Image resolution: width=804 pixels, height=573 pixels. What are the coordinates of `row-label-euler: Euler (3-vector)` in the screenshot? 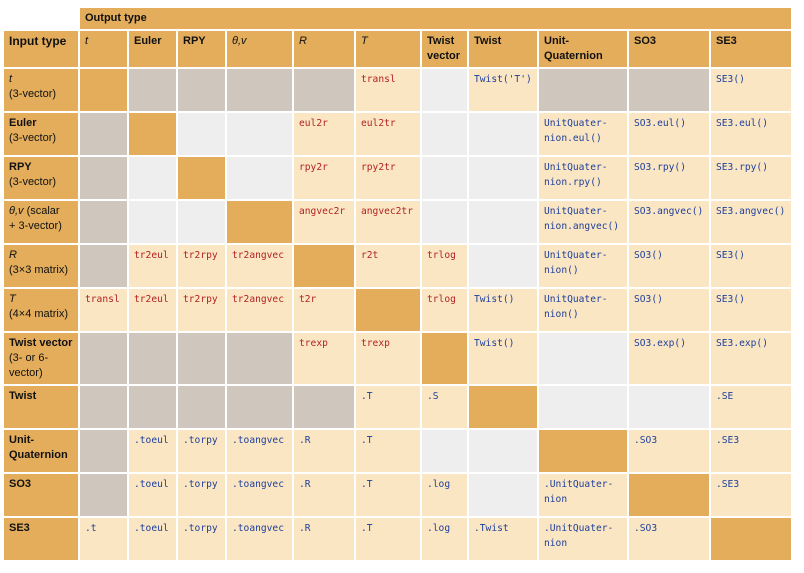 It's located at (41, 134).